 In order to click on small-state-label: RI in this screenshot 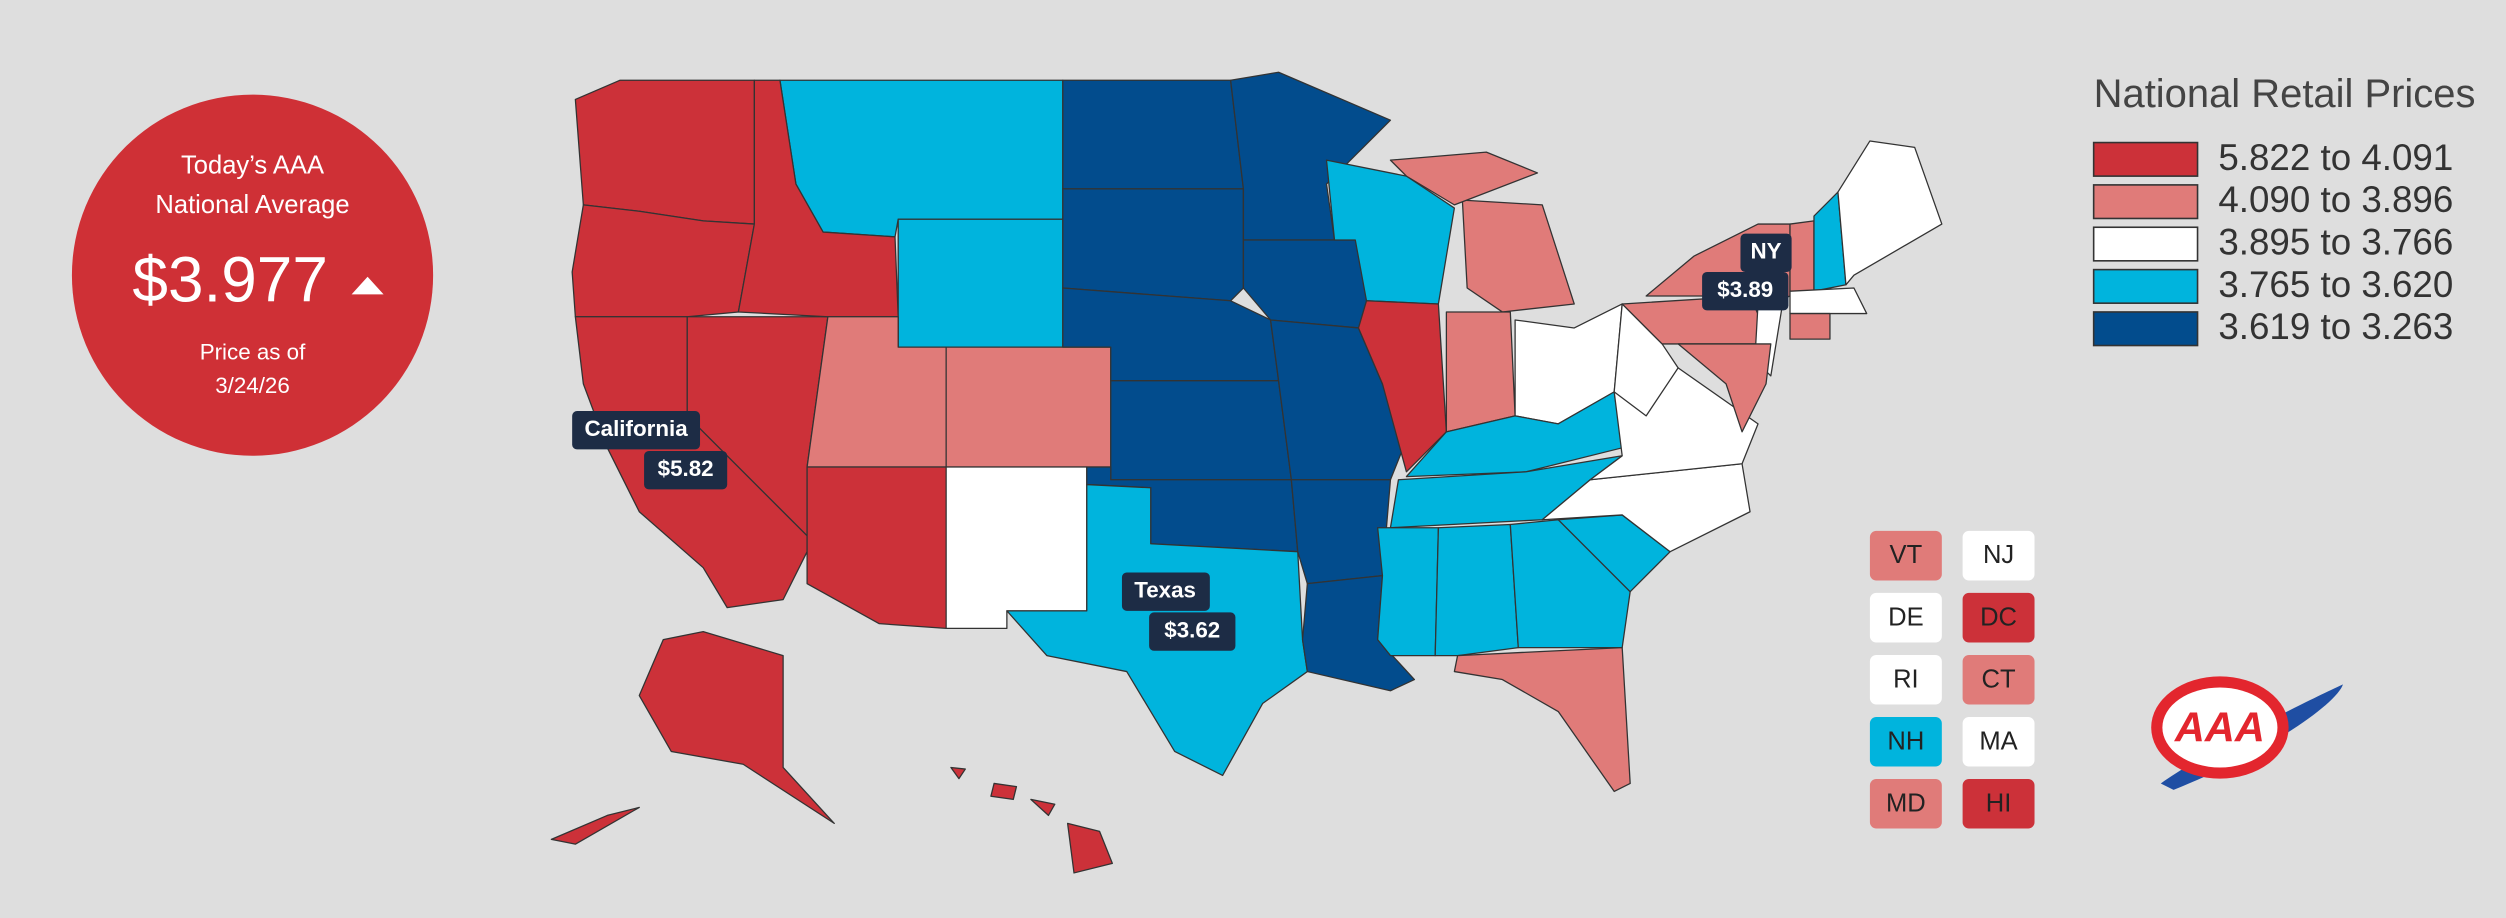, I will do `click(1906, 679)`.